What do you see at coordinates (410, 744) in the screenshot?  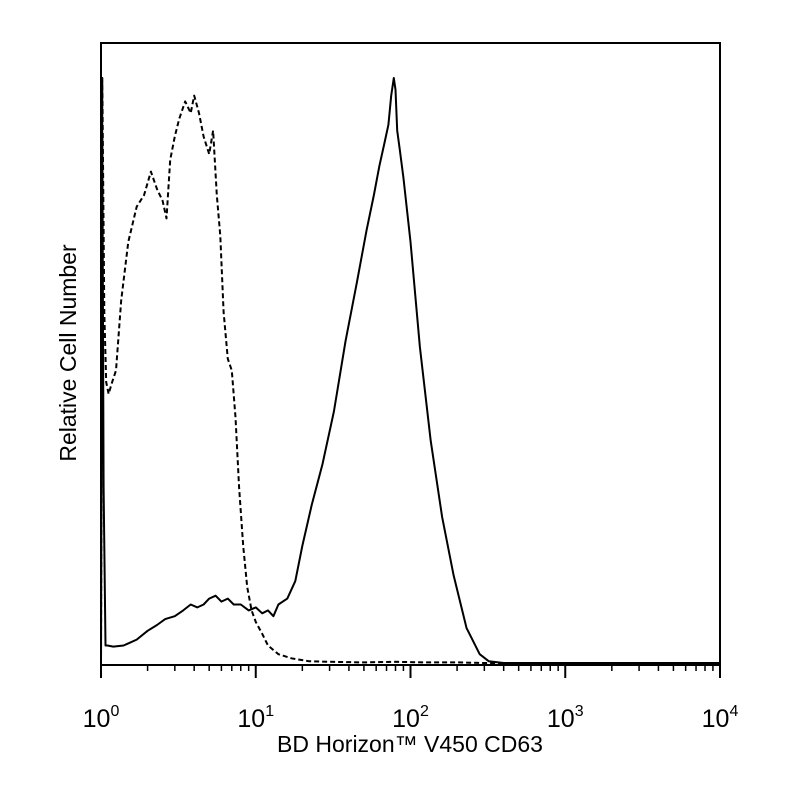 I see `x-axis-title: BD Horizon™ V450 CD63` at bounding box center [410, 744].